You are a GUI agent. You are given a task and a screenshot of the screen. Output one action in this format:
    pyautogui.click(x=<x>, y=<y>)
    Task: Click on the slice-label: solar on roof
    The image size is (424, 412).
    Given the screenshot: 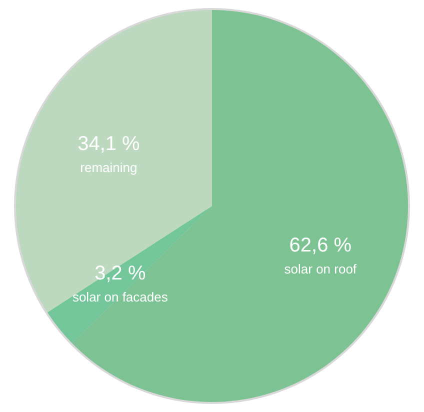 What is the action you would take?
    pyautogui.click(x=320, y=269)
    